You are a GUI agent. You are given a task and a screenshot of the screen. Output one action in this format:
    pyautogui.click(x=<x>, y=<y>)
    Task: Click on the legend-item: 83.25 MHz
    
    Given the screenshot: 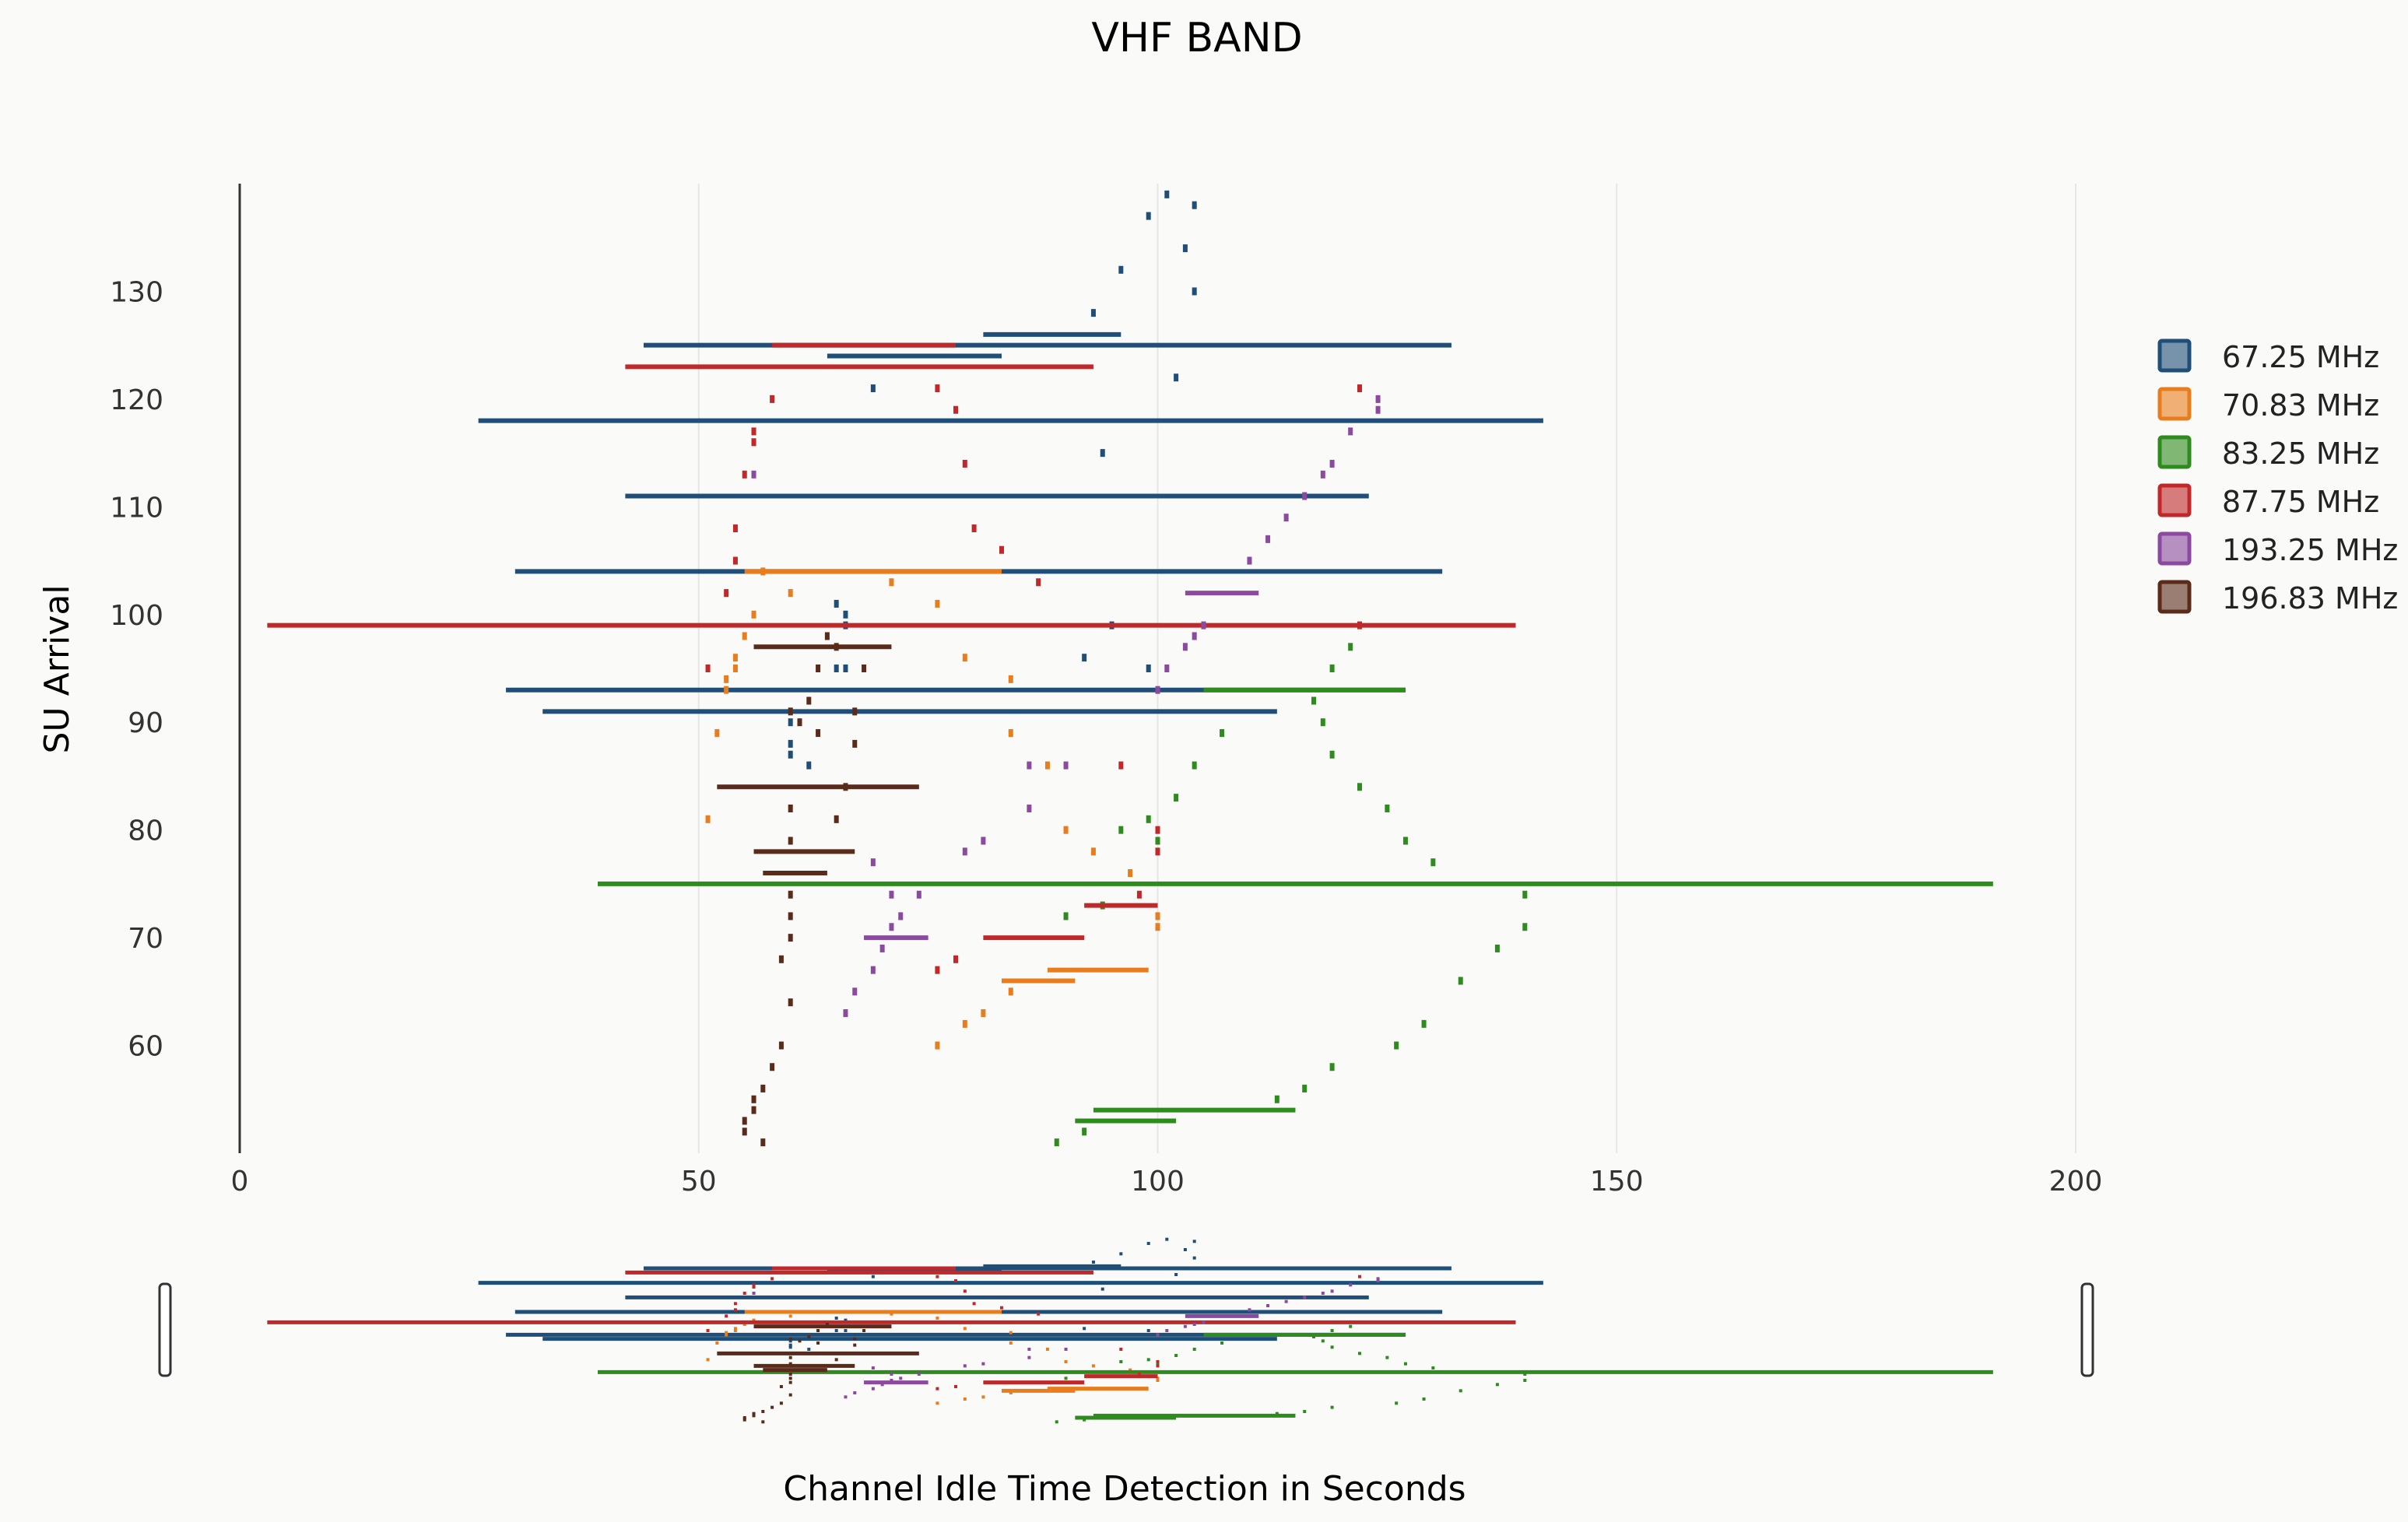 What is the action you would take?
    pyautogui.click(x=2268, y=453)
    